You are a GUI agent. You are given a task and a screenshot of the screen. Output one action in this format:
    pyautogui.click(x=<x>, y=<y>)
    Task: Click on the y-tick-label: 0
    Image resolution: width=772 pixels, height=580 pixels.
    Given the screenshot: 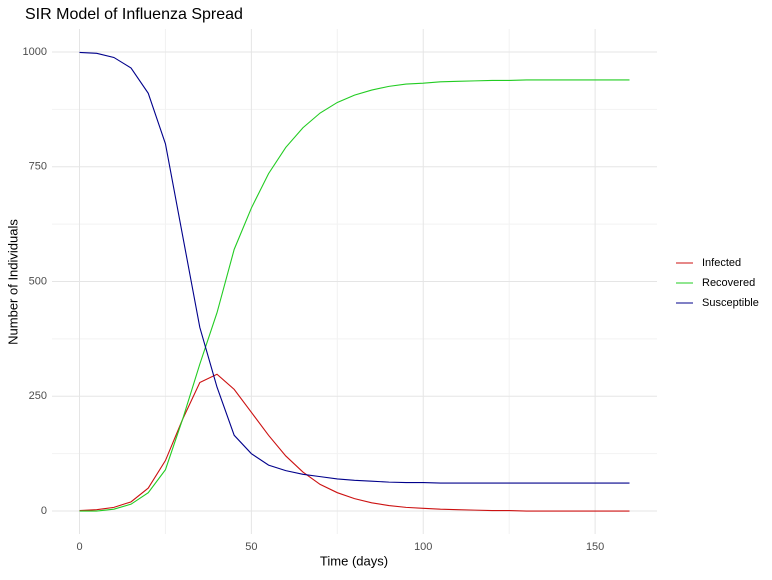 What is the action you would take?
    pyautogui.click(x=44, y=511)
    